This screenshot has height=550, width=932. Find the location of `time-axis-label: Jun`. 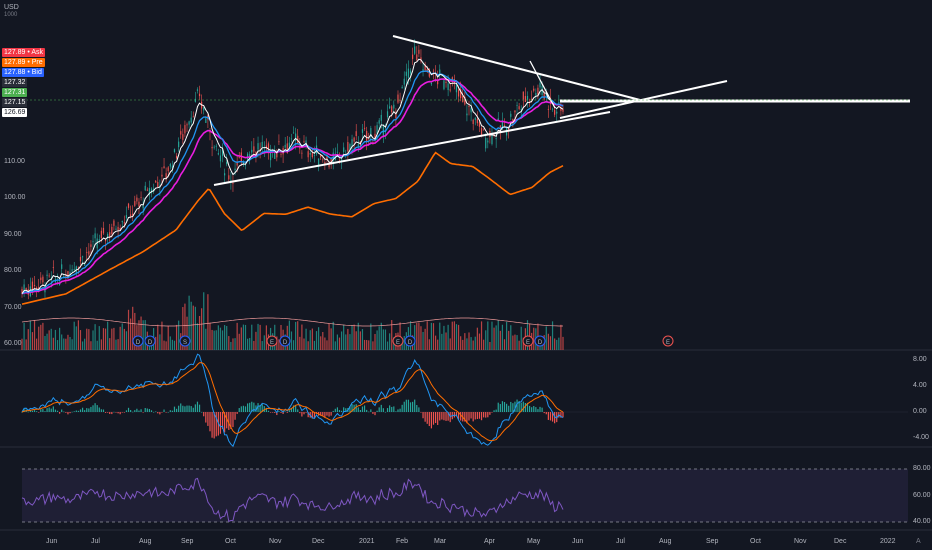

time-axis-label: Jun is located at coordinates (52, 541).